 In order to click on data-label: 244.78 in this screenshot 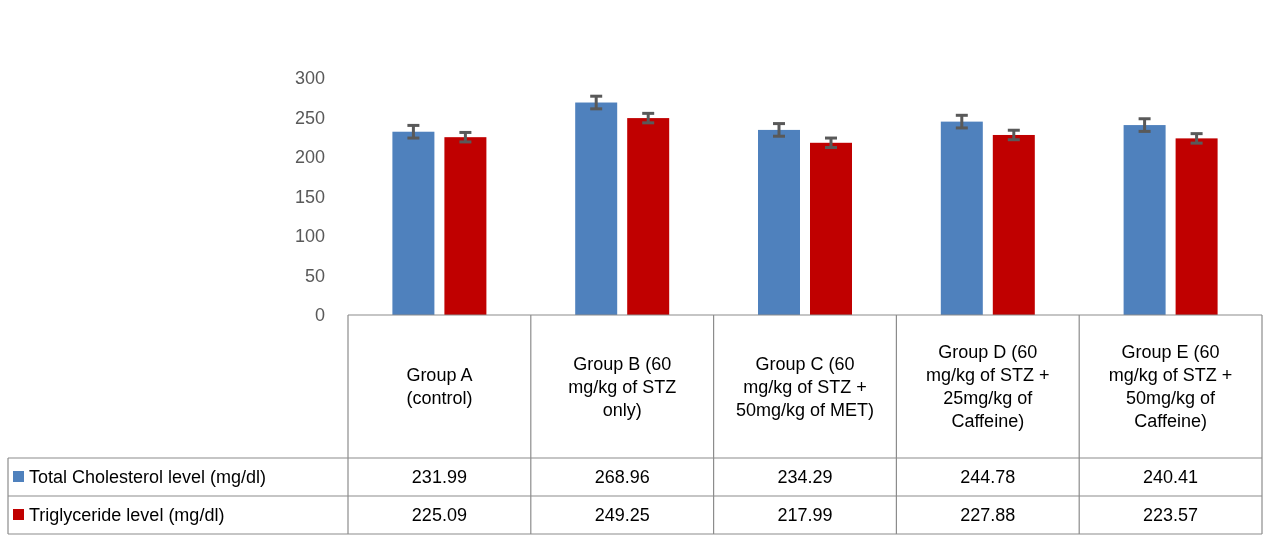, I will do `click(988, 477)`.